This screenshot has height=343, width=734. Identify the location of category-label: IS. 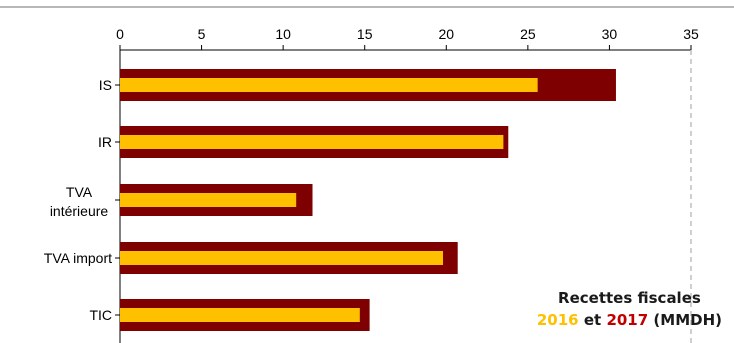
(105, 85).